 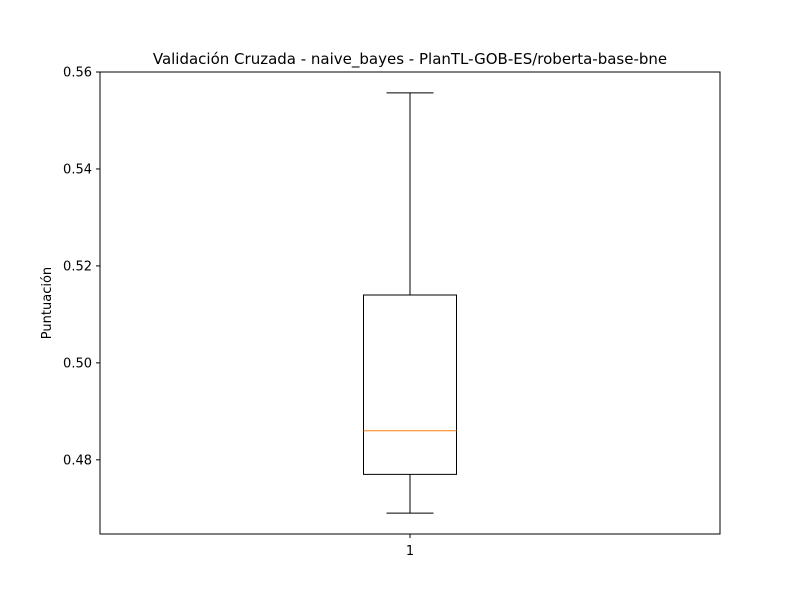 I want to click on x-tick-label: 1, so click(x=410, y=551).